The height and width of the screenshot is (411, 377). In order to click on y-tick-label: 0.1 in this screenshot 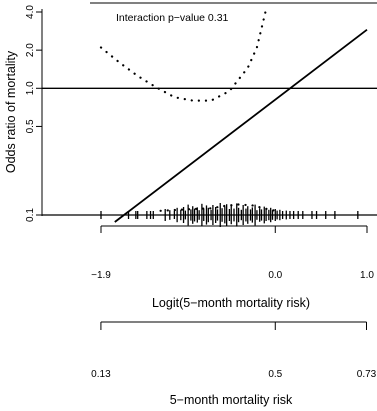, I will do `click(30, 215)`.